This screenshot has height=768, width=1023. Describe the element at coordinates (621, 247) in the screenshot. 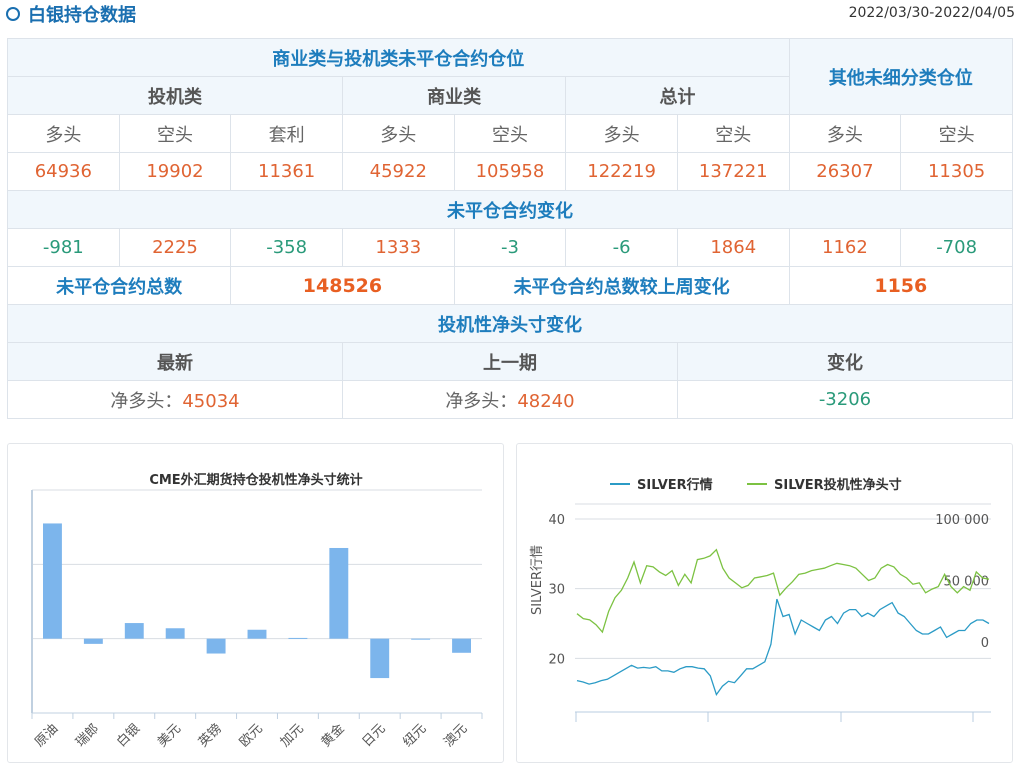

I see `change-value: -6` at that location.